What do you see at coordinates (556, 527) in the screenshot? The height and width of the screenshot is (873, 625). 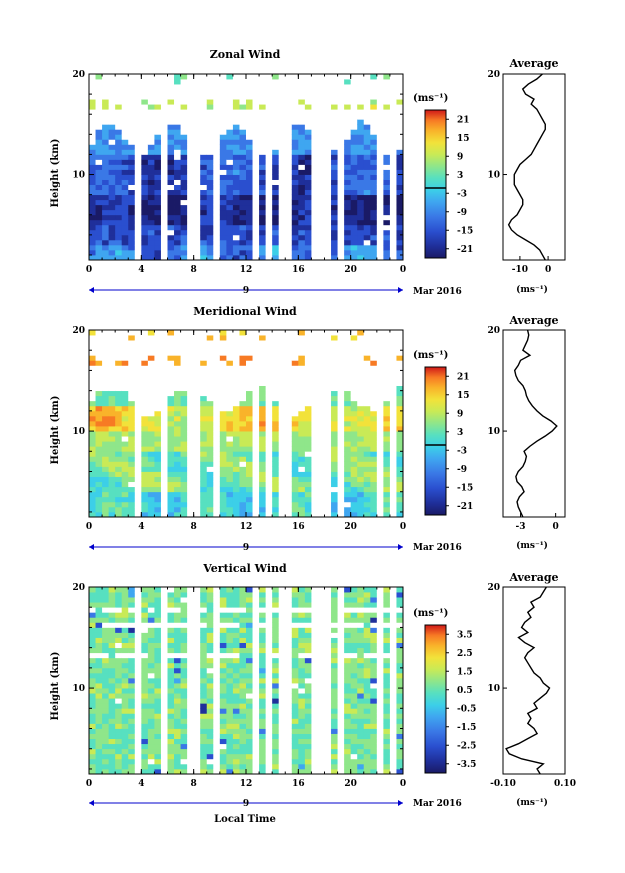 I see `meridional-avg-x-tick-label: 0` at bounding box center [556, 527].